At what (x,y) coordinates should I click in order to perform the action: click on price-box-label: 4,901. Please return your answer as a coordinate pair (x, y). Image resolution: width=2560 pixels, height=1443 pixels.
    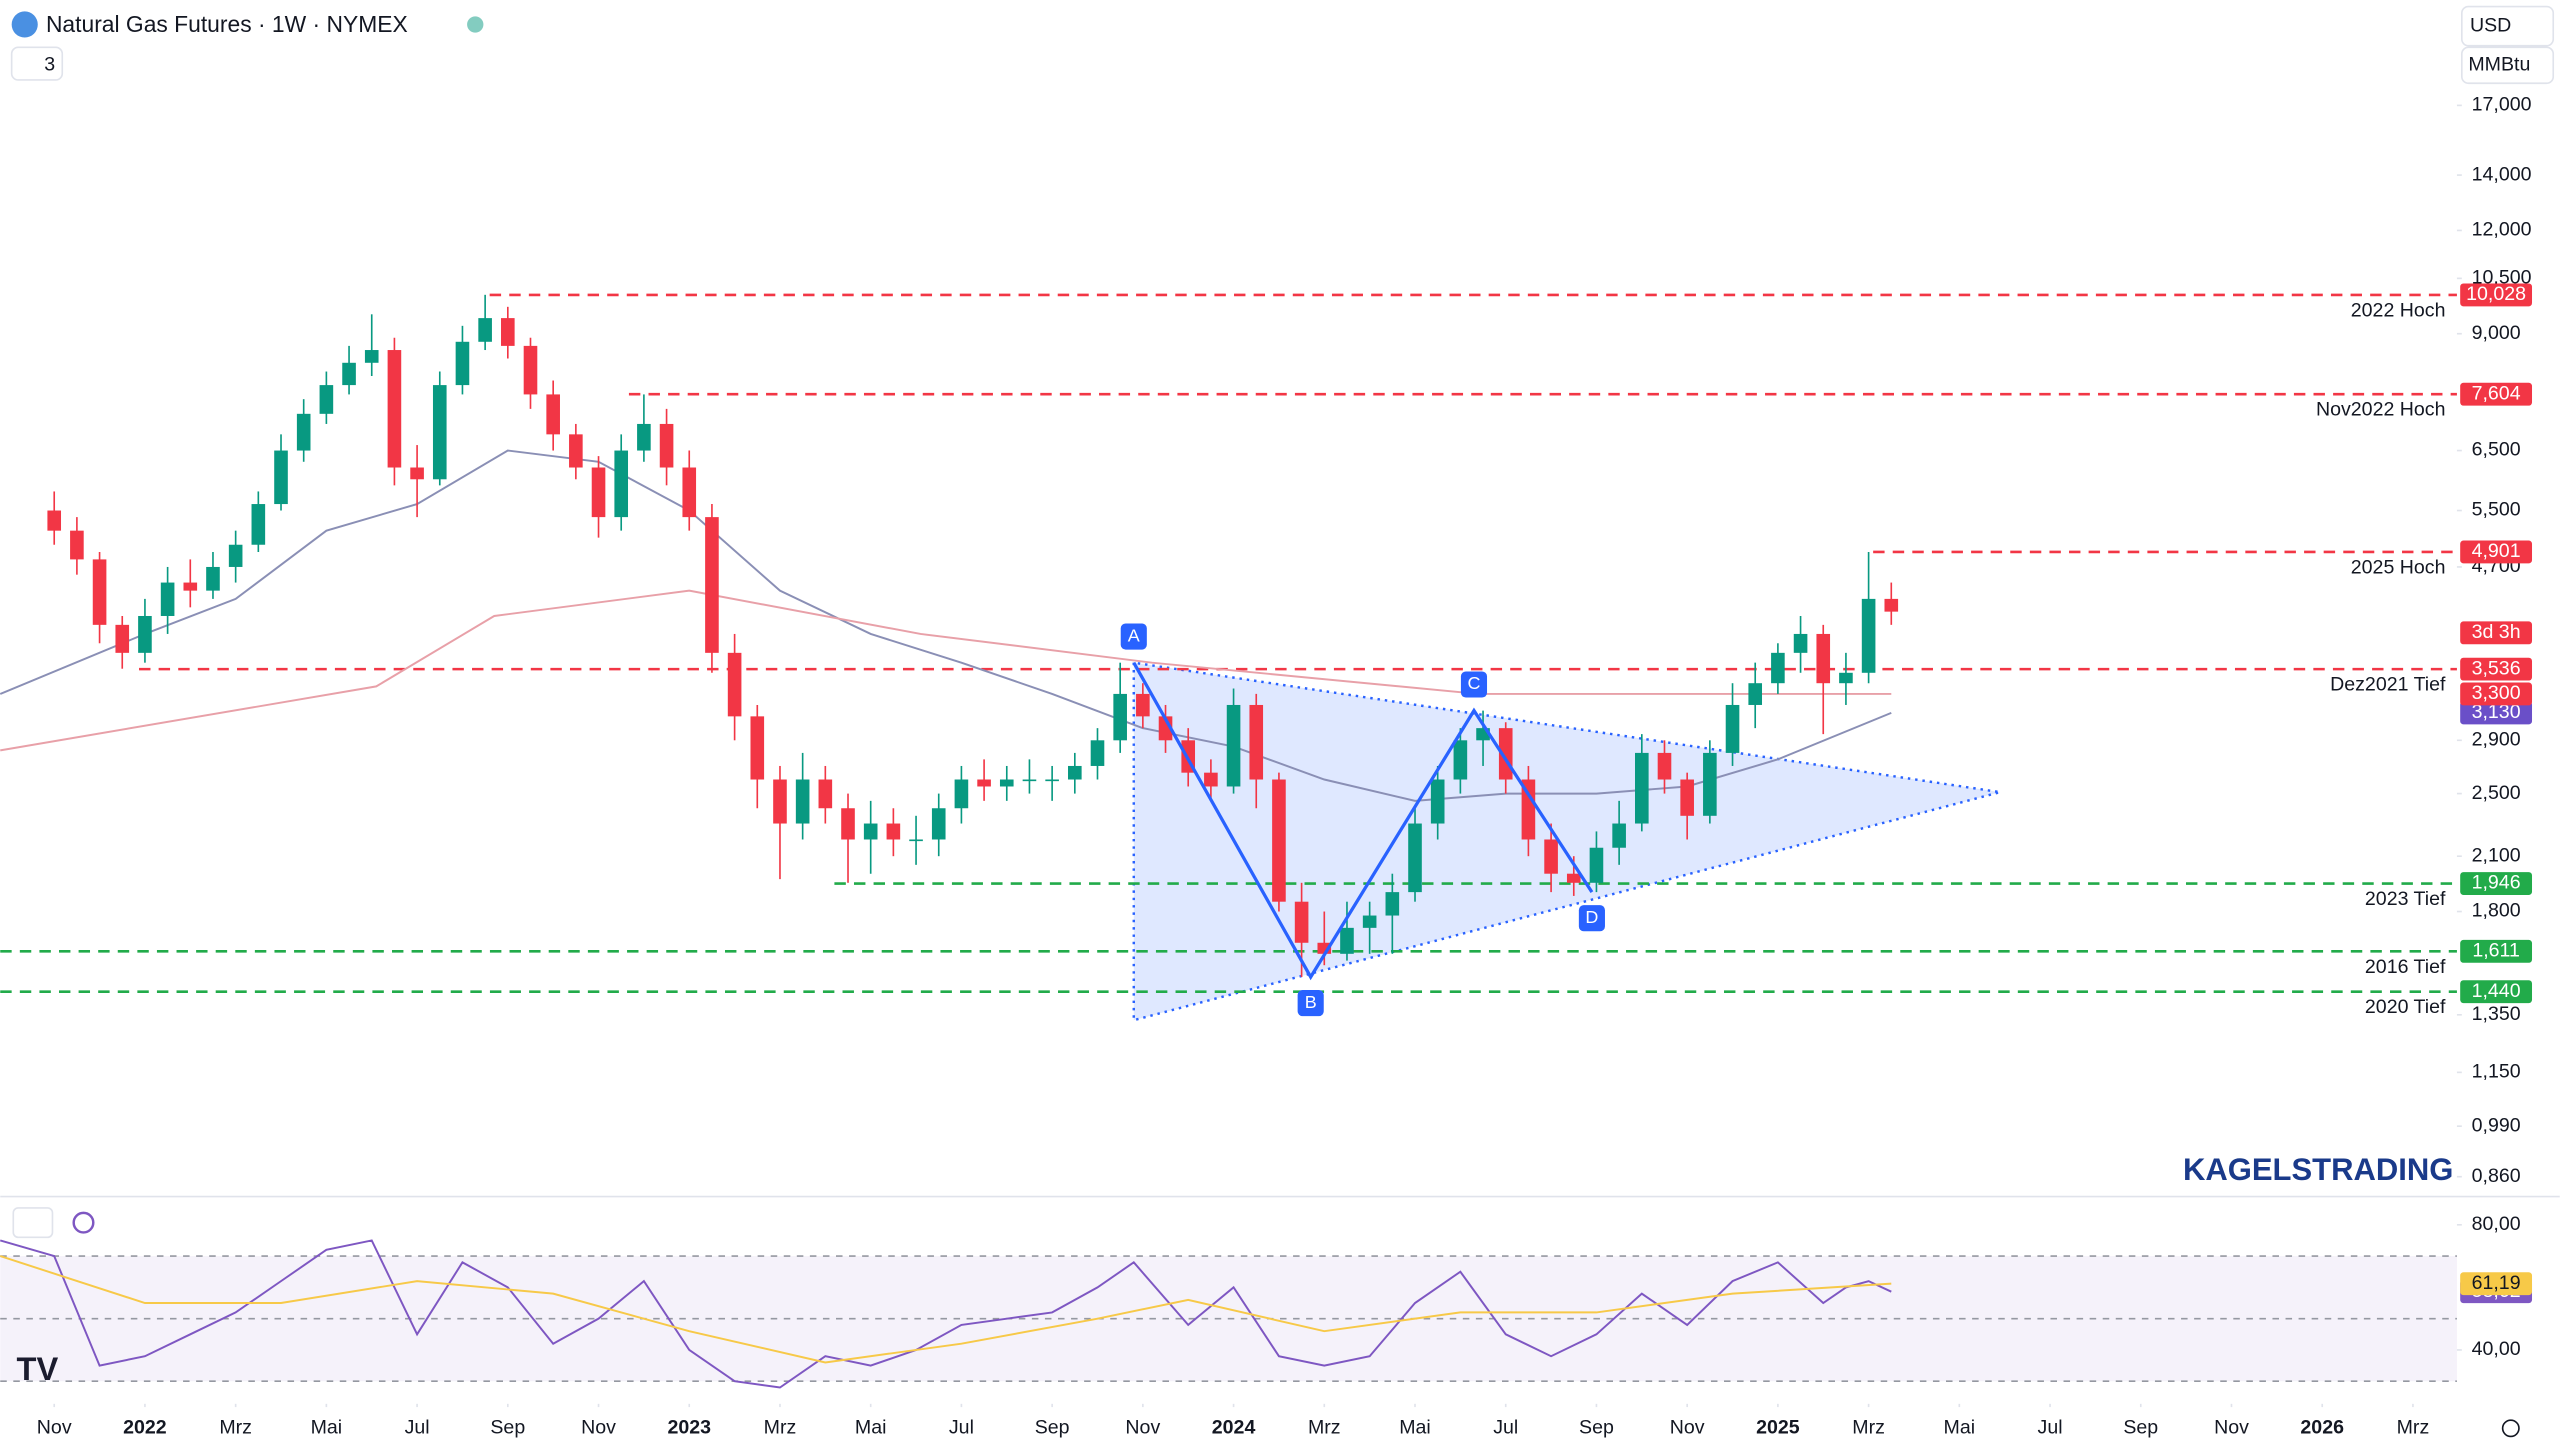
    Looking at the image, I should click on (2496, 551).